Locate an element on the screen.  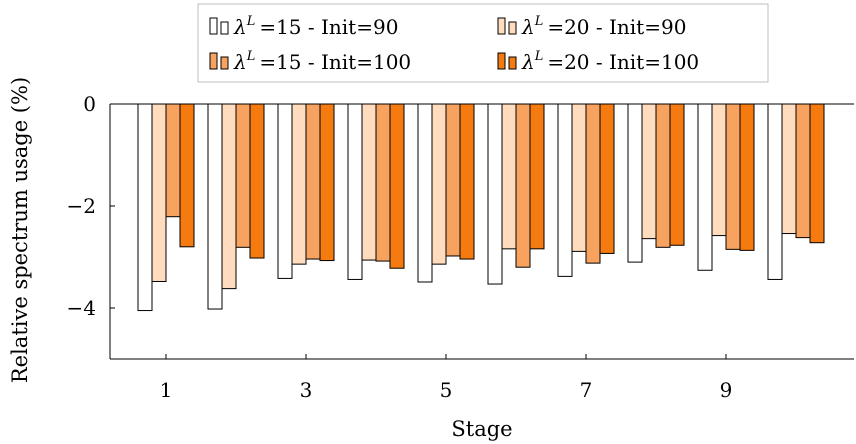
y-tick-label: 0 is located at coordinates (89, 104).